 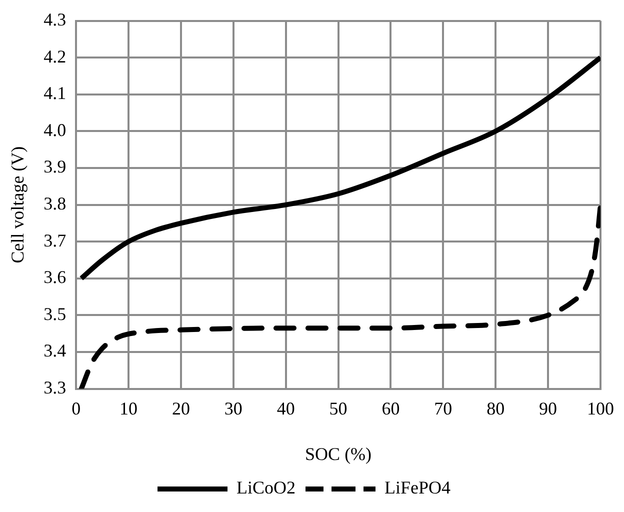 What do you see at coordinates (338, 408) in the screenshot?
I see `x-tick-label: 50` at bounding box center [338, 408].